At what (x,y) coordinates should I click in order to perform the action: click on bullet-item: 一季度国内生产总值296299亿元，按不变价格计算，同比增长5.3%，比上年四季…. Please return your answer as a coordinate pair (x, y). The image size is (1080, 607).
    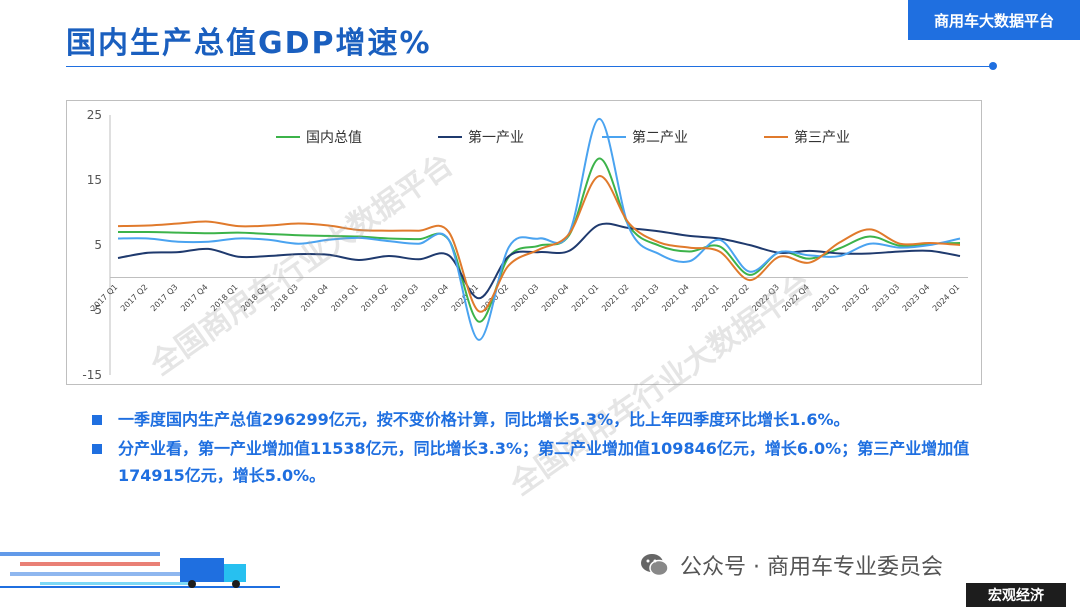
    Looking at the image, I should click on (542, 419).